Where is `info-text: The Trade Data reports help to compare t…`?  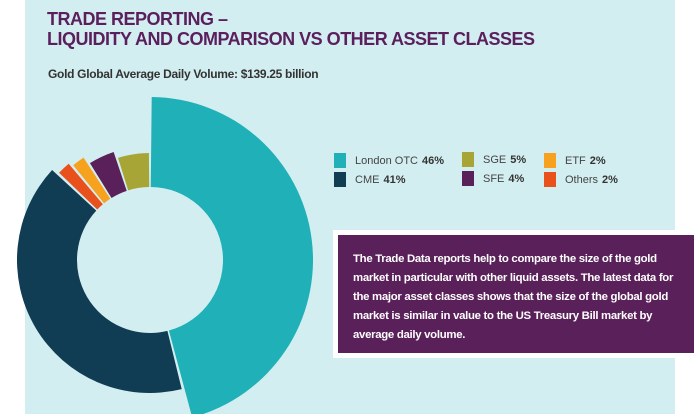
info-text: The Trade Data reports help to compare t… is located at coordinates (513, 297).